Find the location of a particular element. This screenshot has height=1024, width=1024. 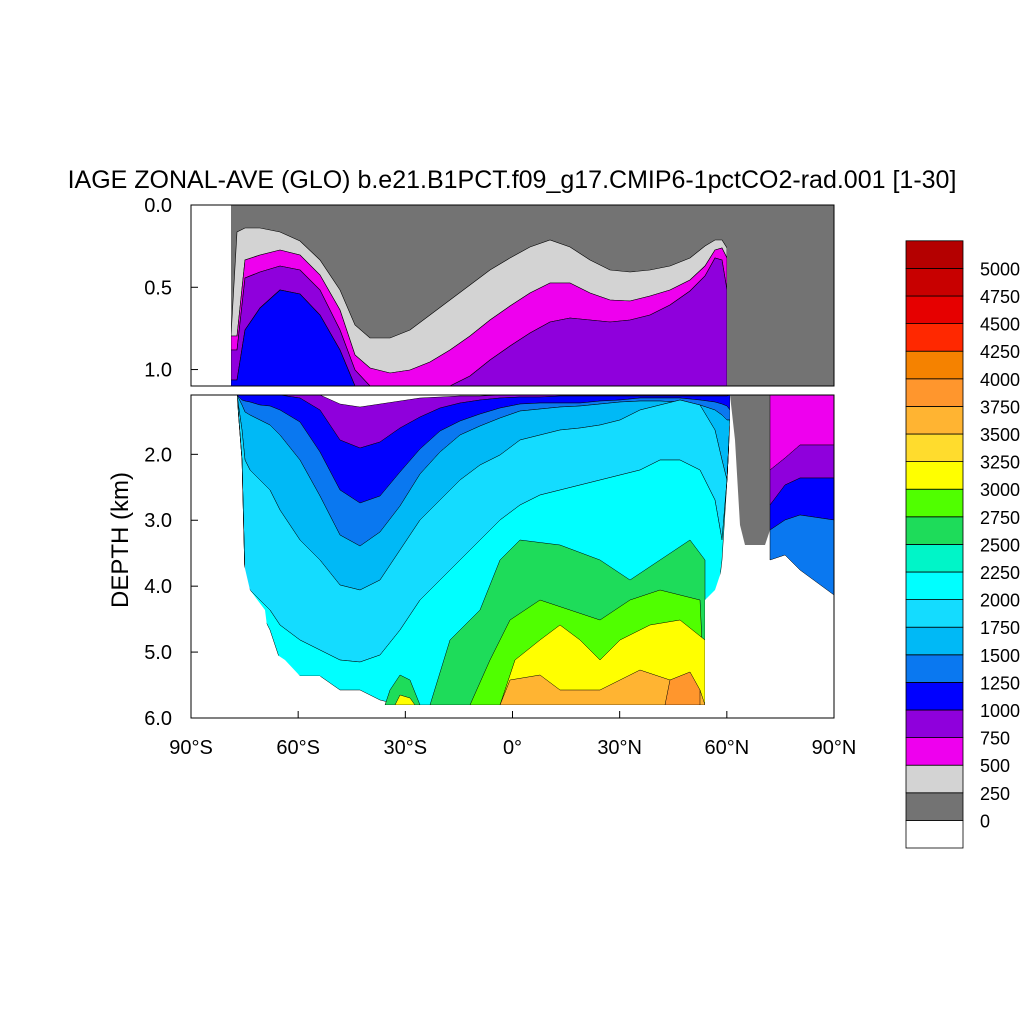

x-tick-label: 0° is located at coordinates (512, 748).